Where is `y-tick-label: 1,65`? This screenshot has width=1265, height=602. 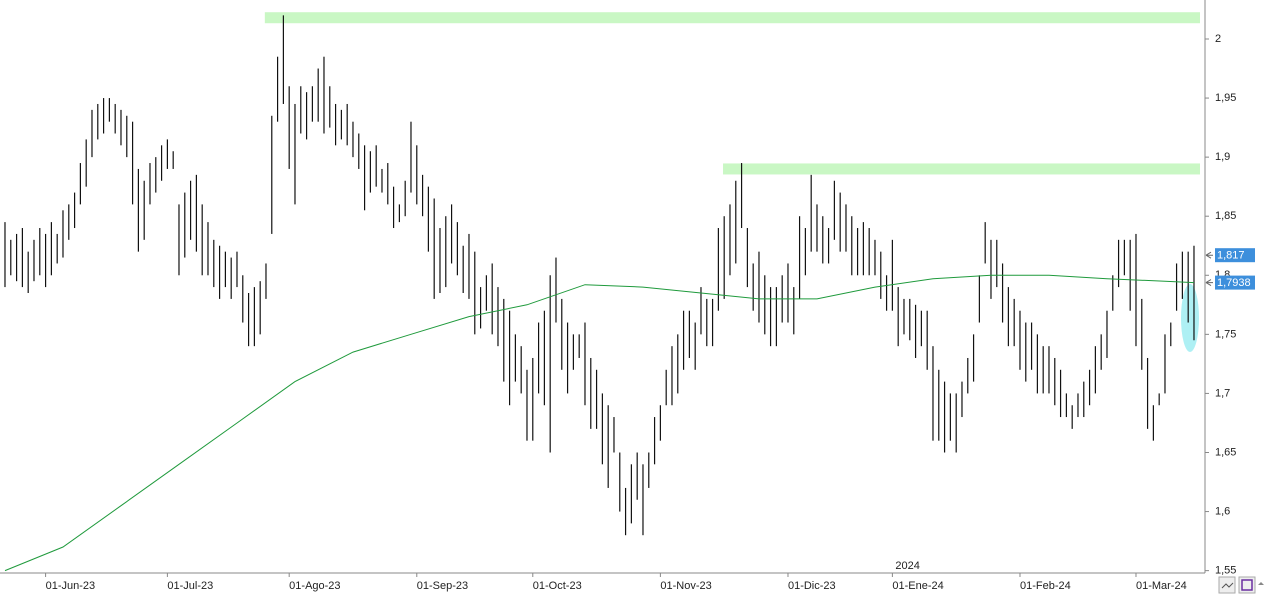
y-tick-label: 1,65 is located at coordinates (1225, 452).